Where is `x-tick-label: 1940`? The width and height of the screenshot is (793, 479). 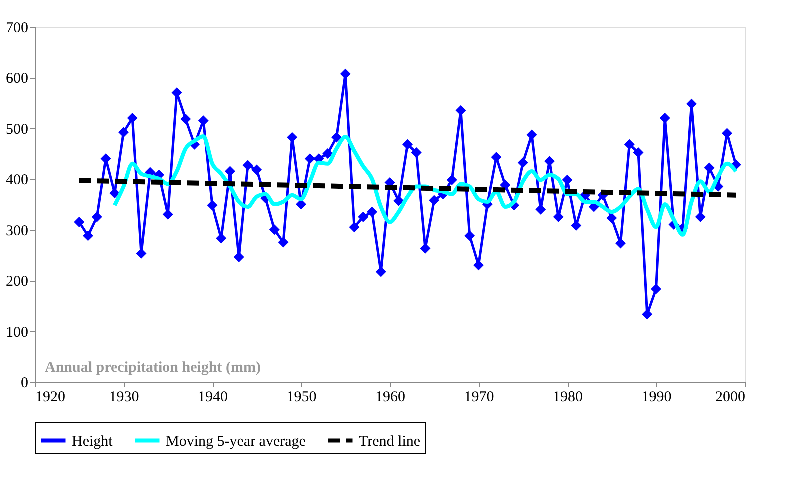
x-tick-label: 1940 is located at coordinates (213, 398).